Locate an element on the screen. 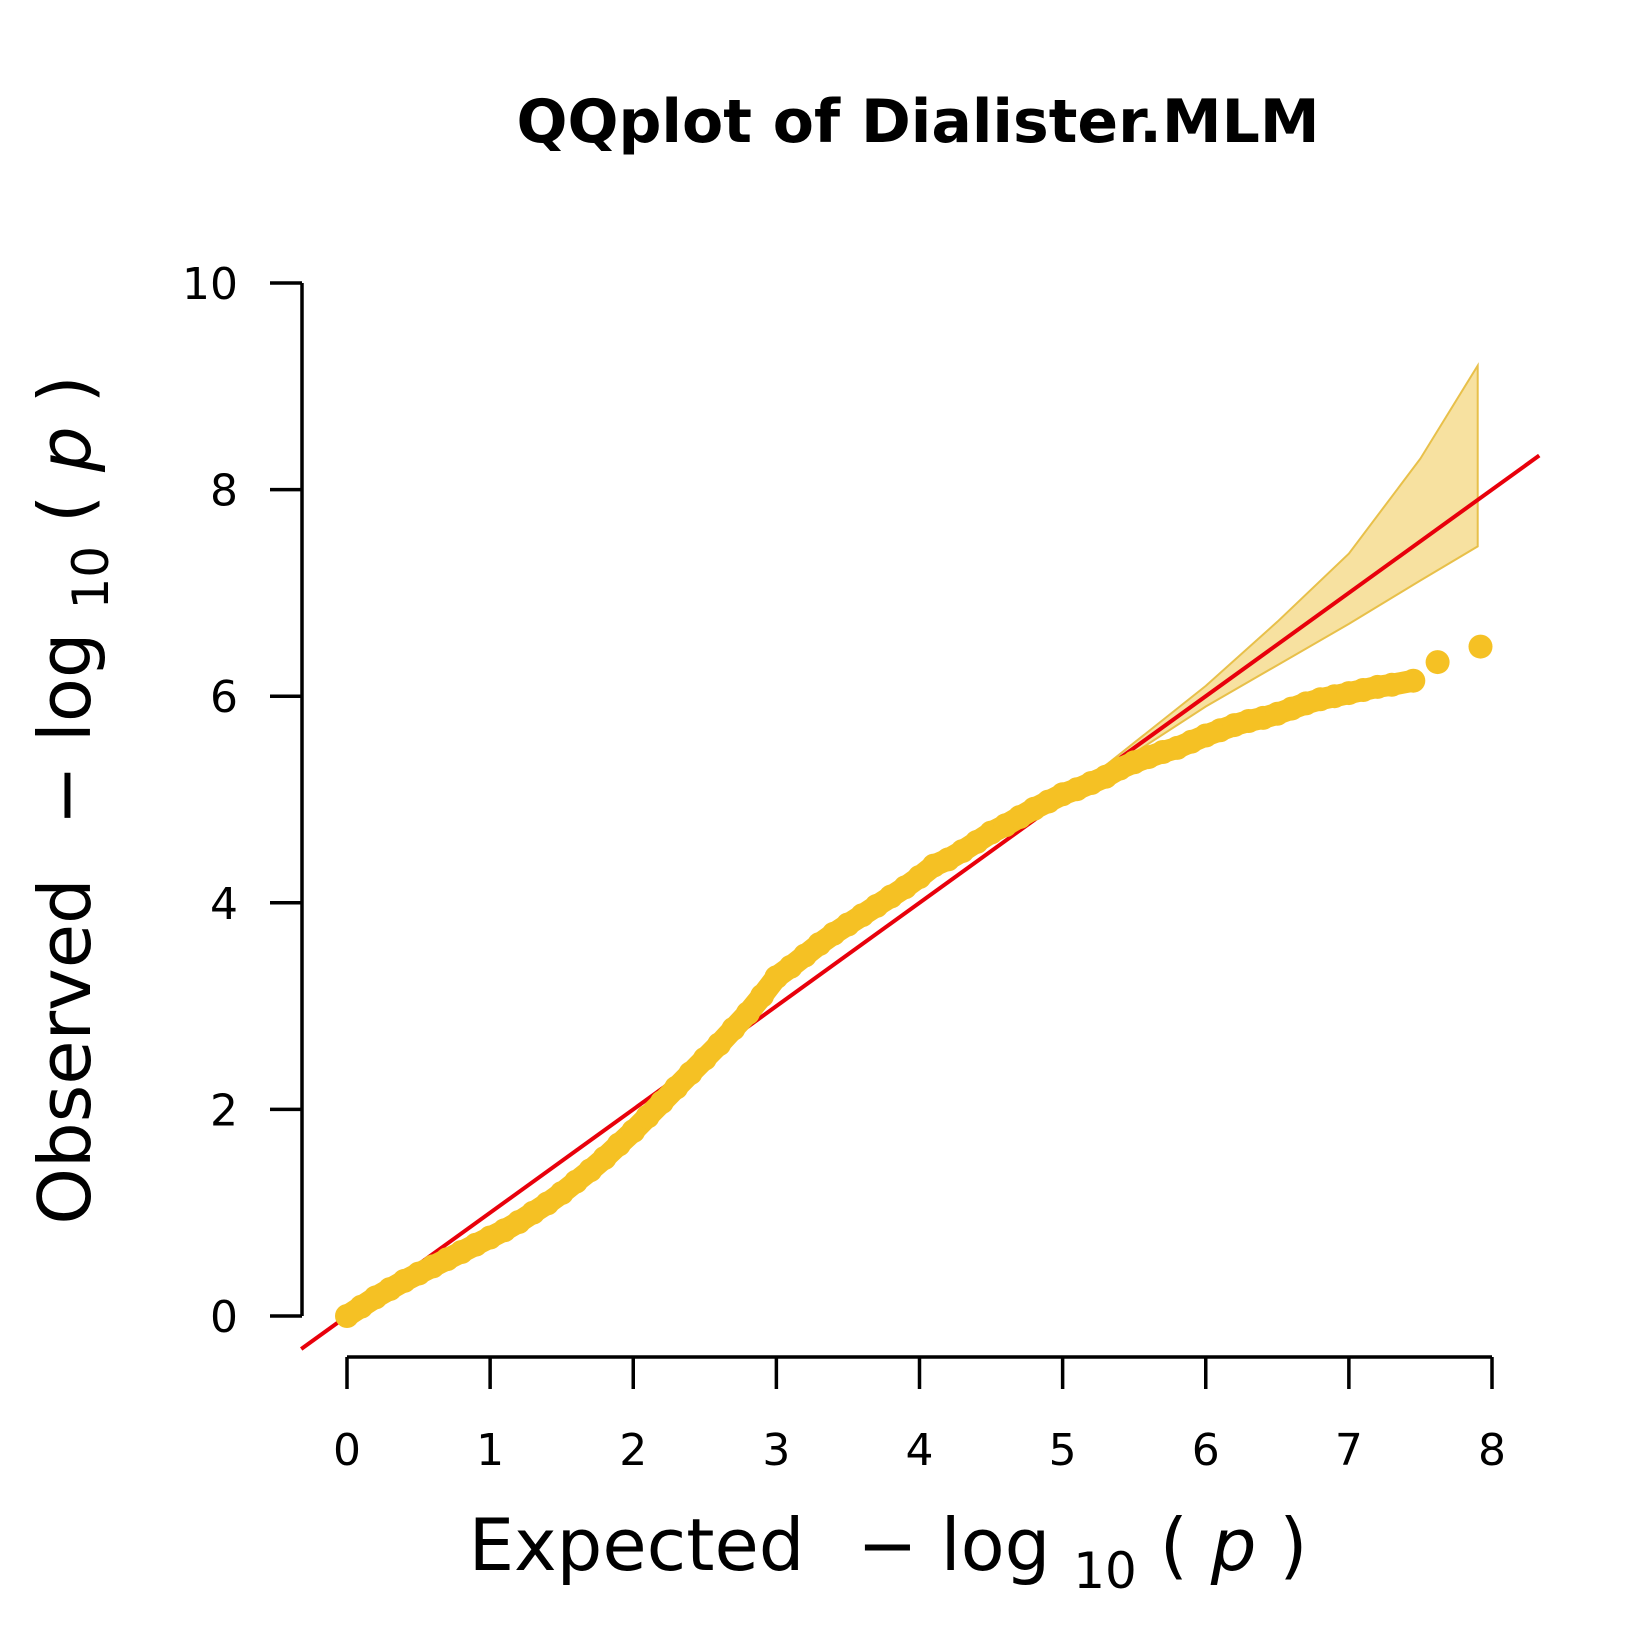 This screenshot has width=1650, height=1650. y-axis-label-prefix: Observed is located at coordinates (65, 1051).